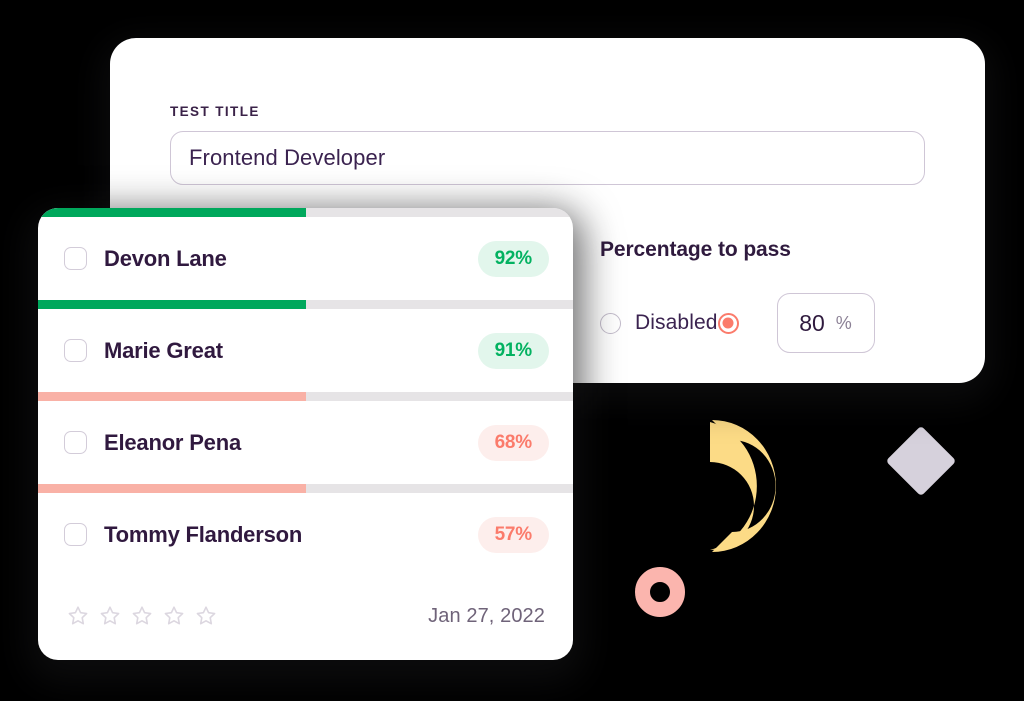  What do you see at coordinates (812, 322) in the screenshot?
I see `percentage-value: 80` at bounding box center [812, 322].